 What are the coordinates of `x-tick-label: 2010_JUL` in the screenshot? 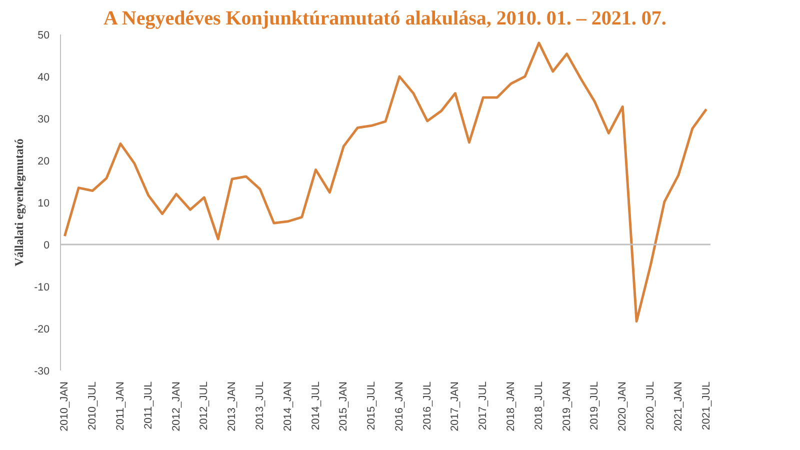 It's located at (92, 405).